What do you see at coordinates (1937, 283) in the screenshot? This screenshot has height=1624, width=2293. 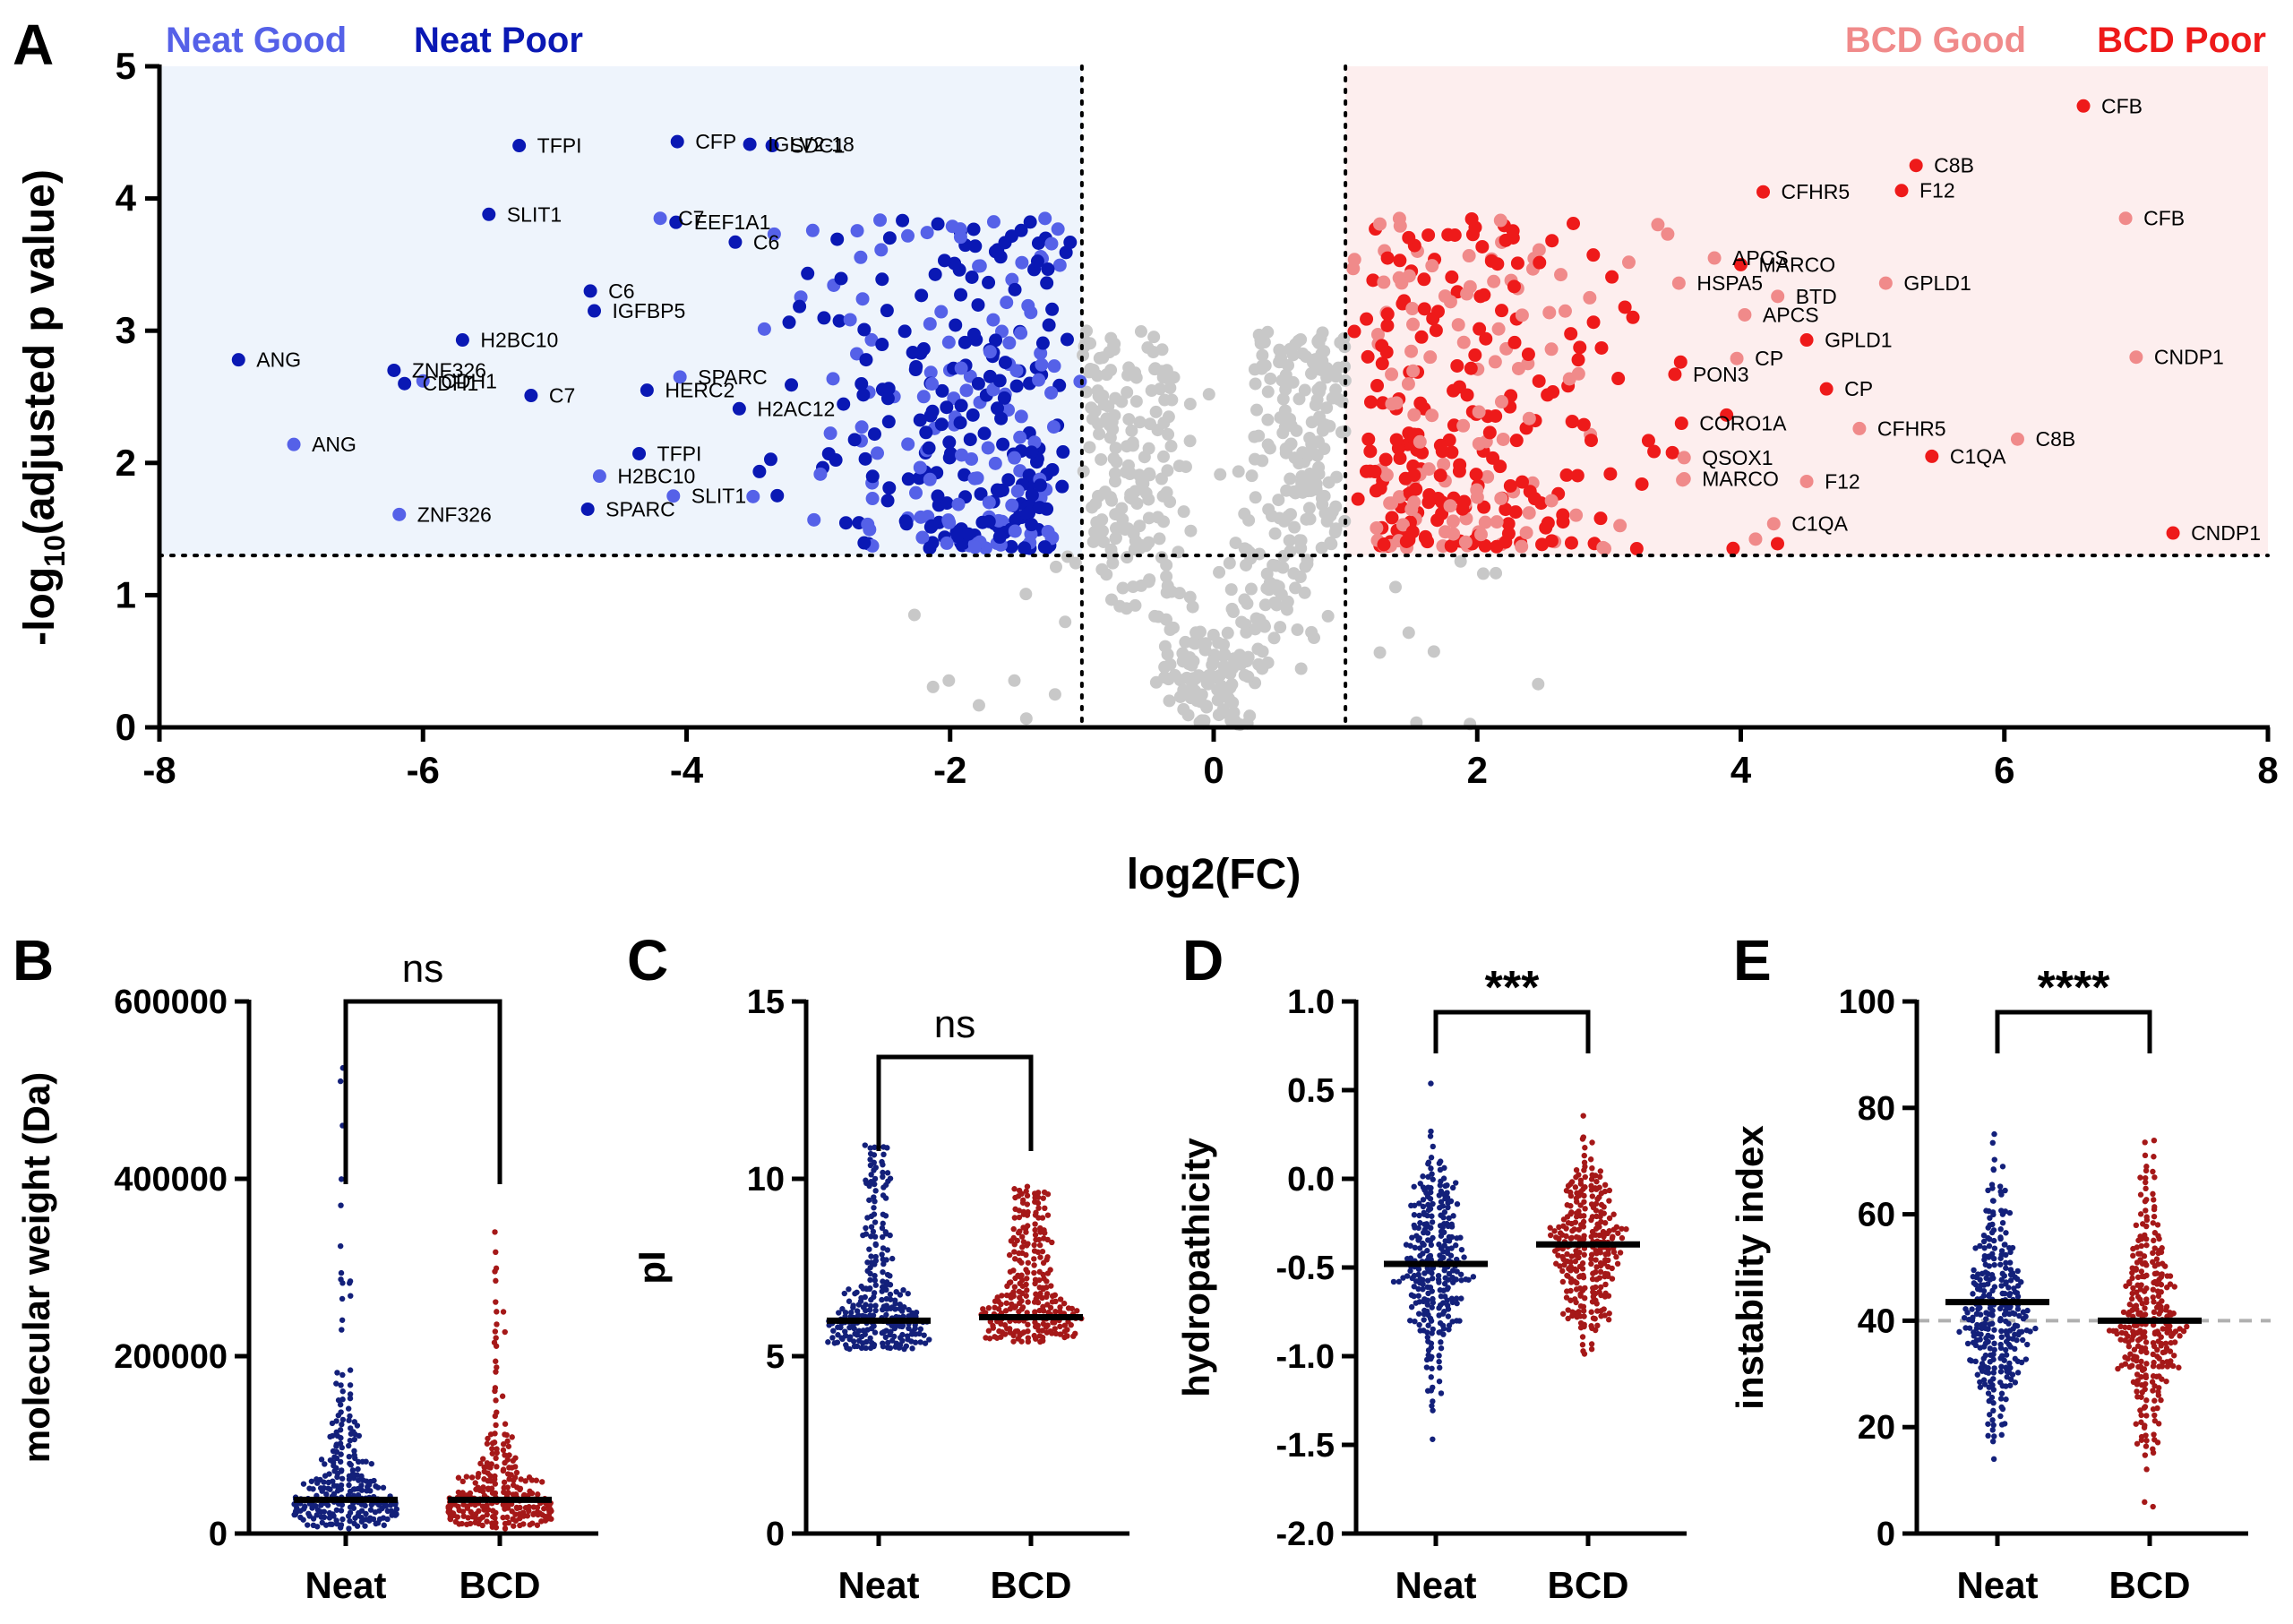 I see `gene-label: GPLD1` at bounding box center [1937, 283].